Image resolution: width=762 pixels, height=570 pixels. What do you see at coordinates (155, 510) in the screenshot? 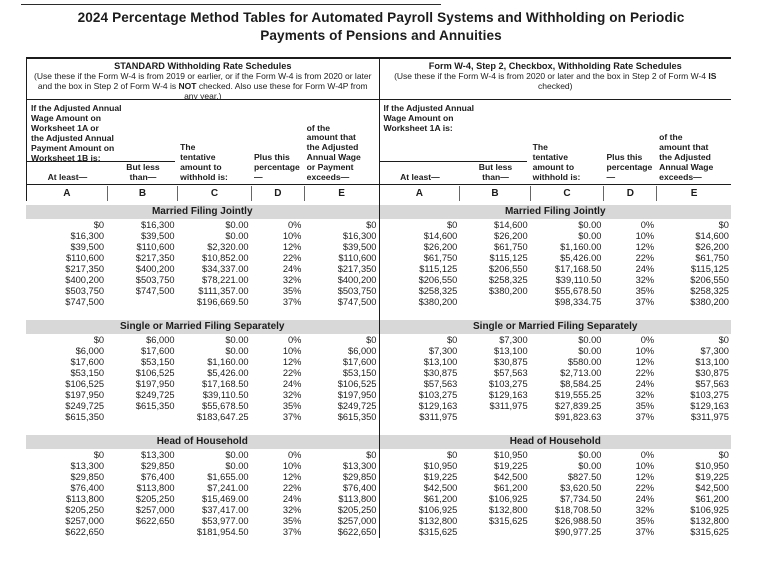
I see `table-cell: $257,000` at bounding box center [155, 510].